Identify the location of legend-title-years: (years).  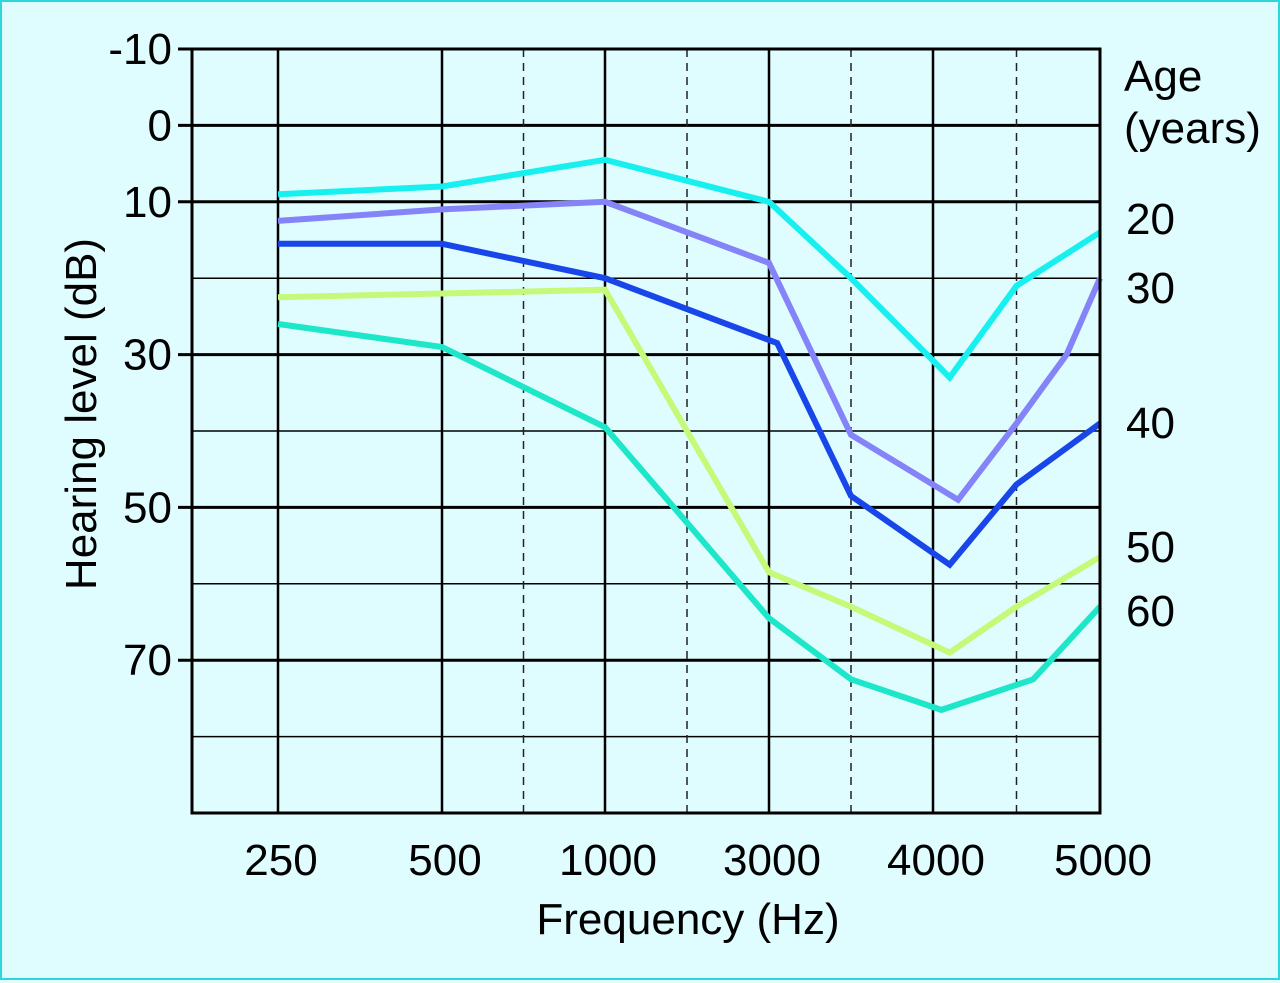
(1192, 128).